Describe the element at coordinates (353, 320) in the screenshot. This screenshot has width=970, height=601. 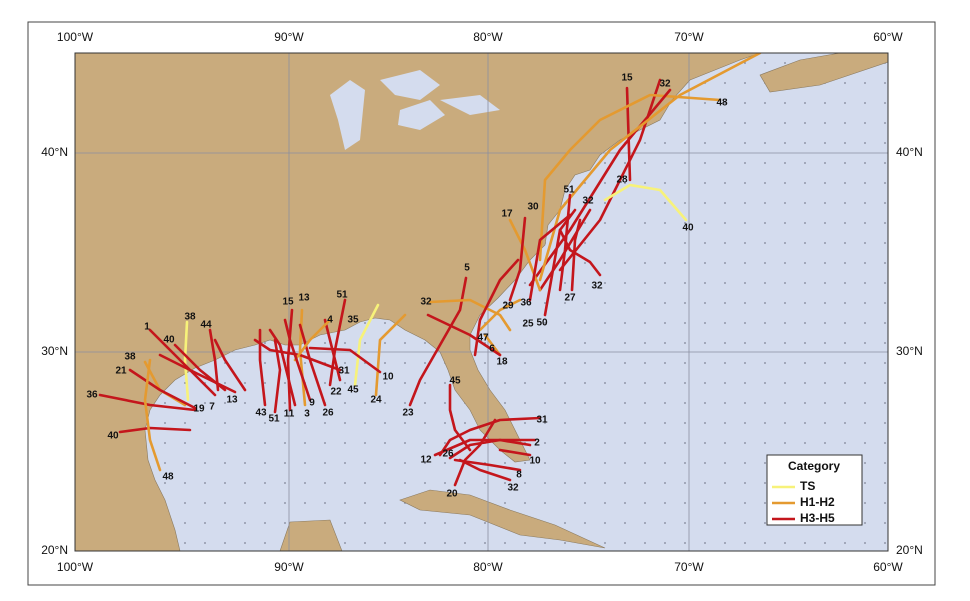
I see `track-label: 35` at that location.